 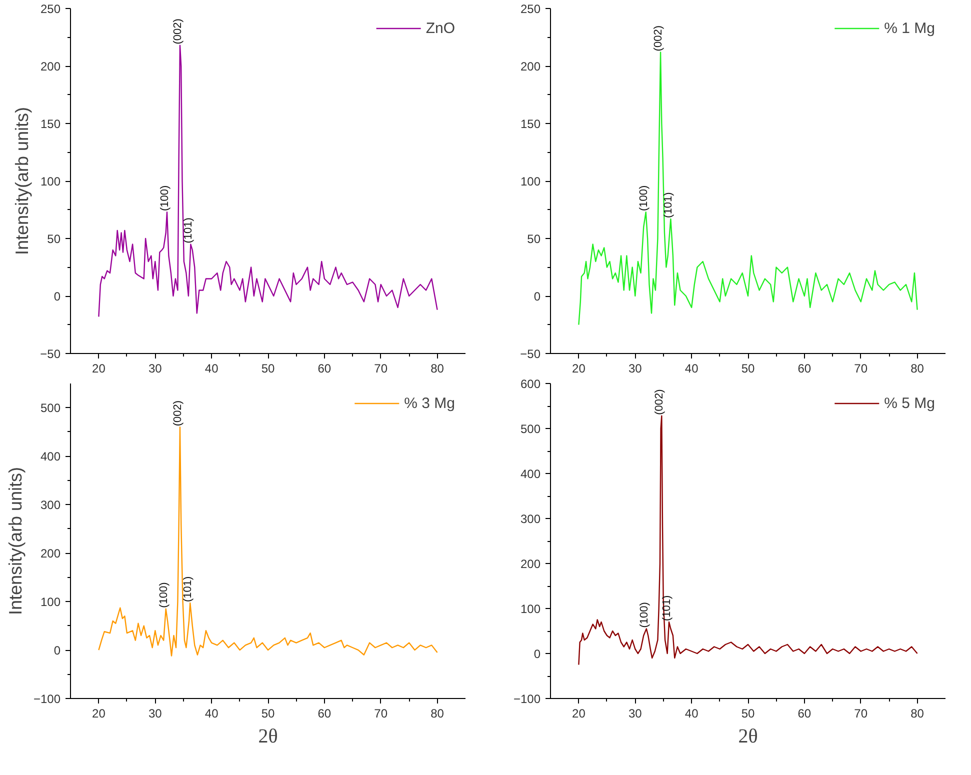 What do you see at coordinates (440, 28) in the screenshot?
I see `legend-label: ZnO` at bounding box center [440, 28].